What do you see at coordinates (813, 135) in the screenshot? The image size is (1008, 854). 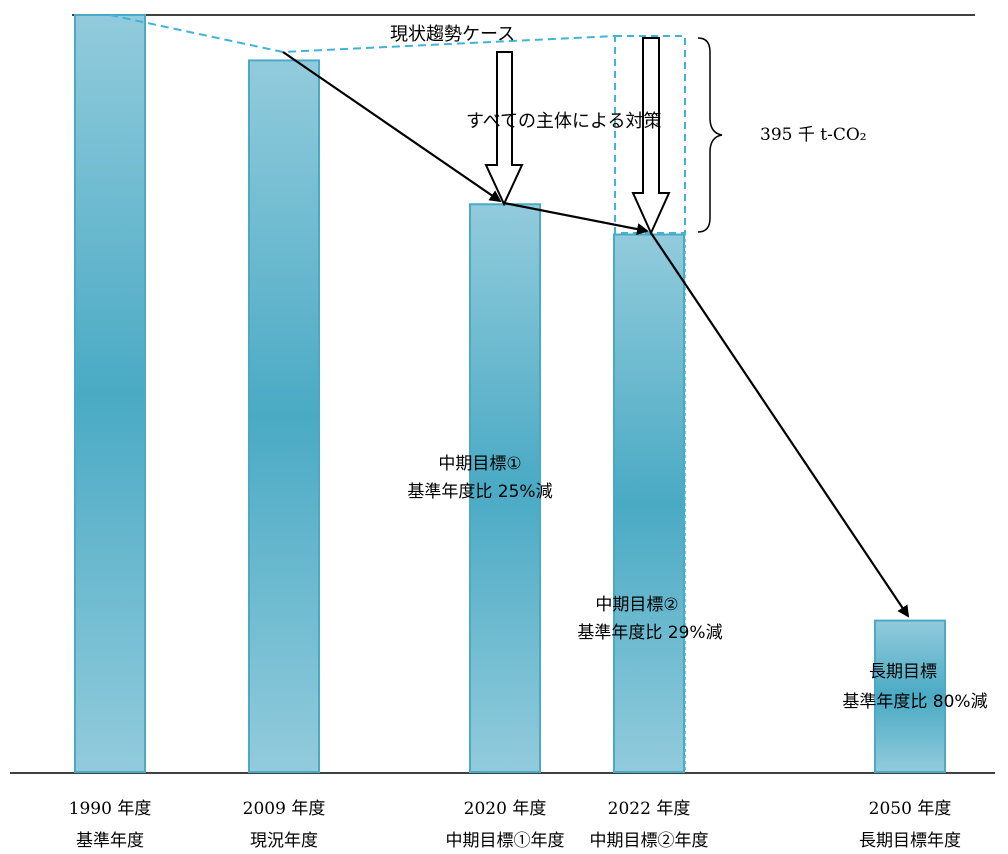 I see `reduction-amount-label: 395 千 t-CO₂` at bounding box center [813, 135].